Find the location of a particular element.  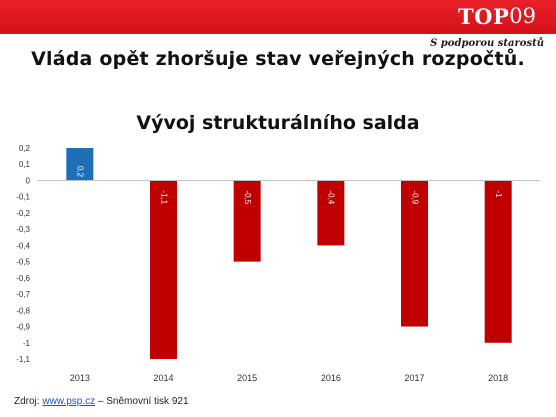

source-note: Zdroj: www.psp.cz – Sněmovní tisk 921 is located at coordinates (101, 401).